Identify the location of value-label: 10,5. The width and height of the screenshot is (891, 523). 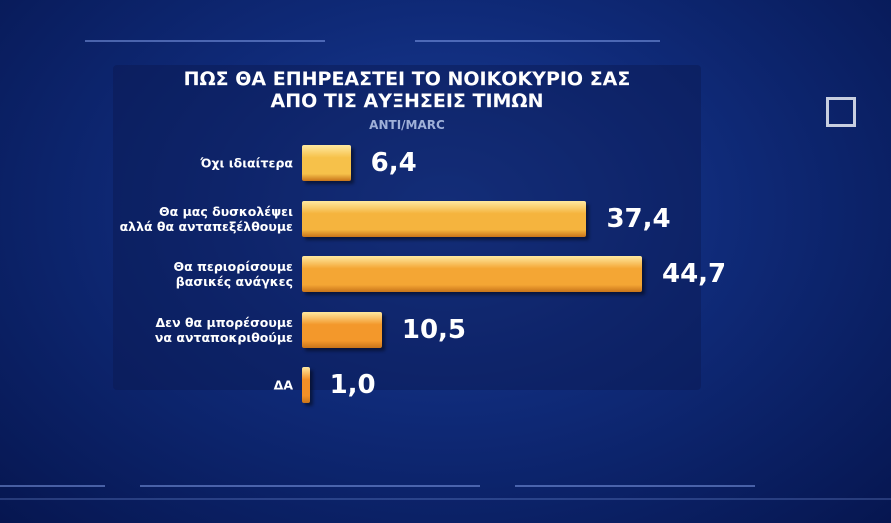
(434, 329).